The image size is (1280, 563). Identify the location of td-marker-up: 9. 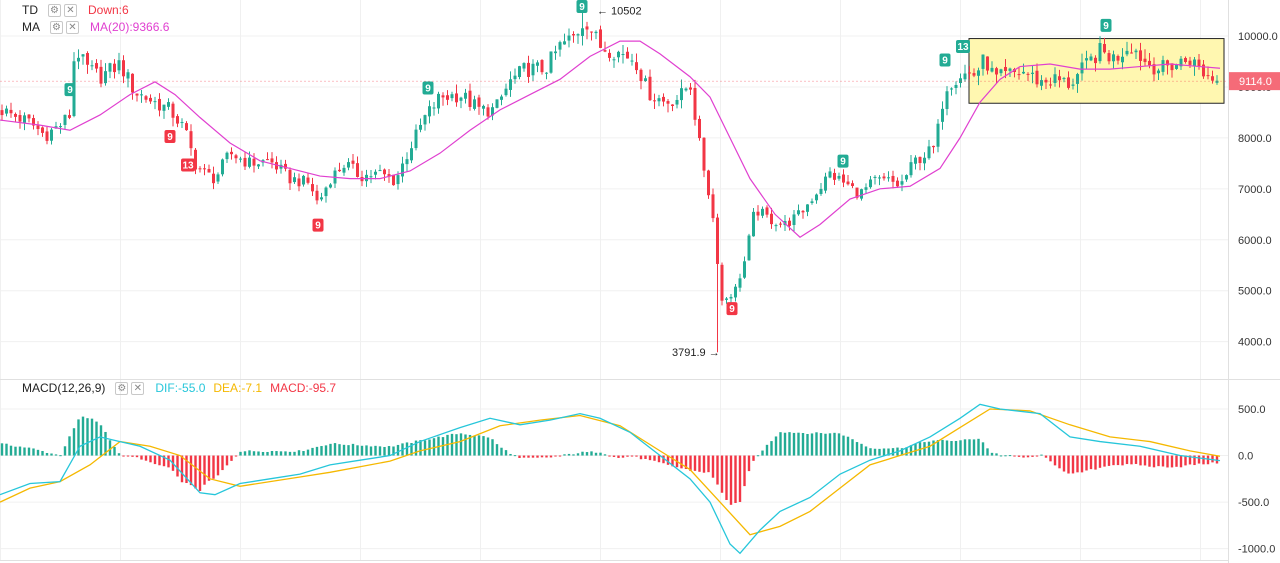
(428, 88).